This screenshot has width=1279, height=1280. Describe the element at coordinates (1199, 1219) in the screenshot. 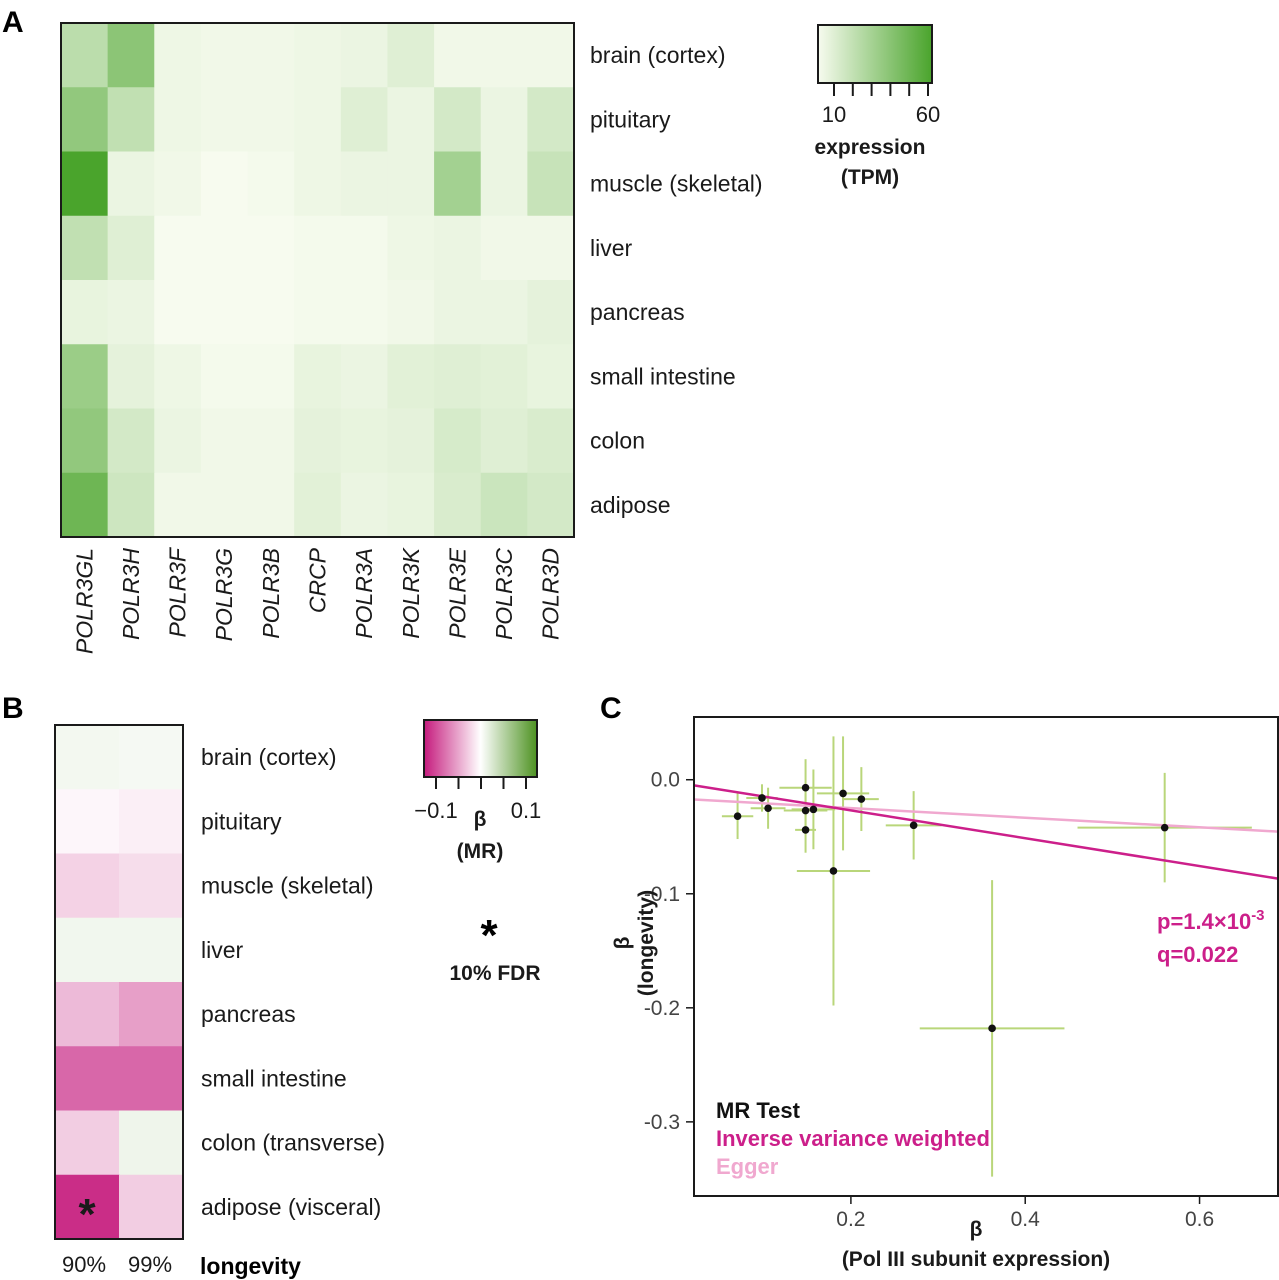

I see `x-tick-label: 0.6` at that location.